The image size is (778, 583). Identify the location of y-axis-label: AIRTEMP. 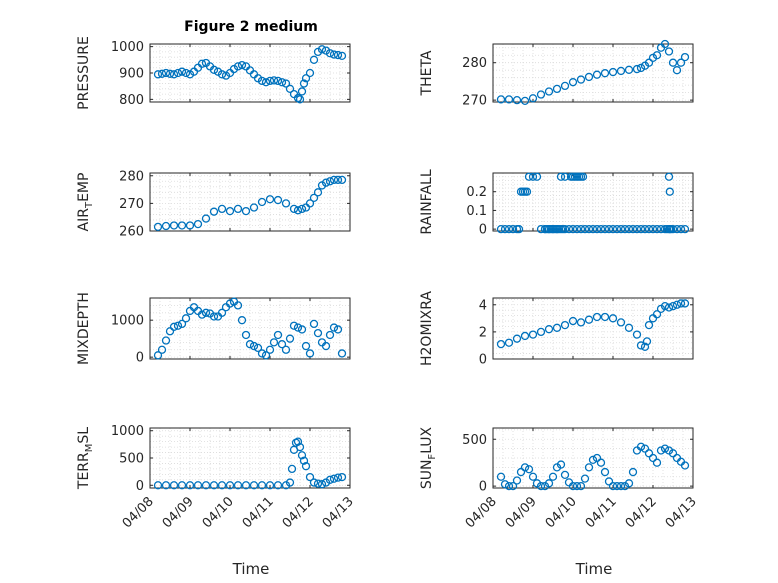
(85, 202).